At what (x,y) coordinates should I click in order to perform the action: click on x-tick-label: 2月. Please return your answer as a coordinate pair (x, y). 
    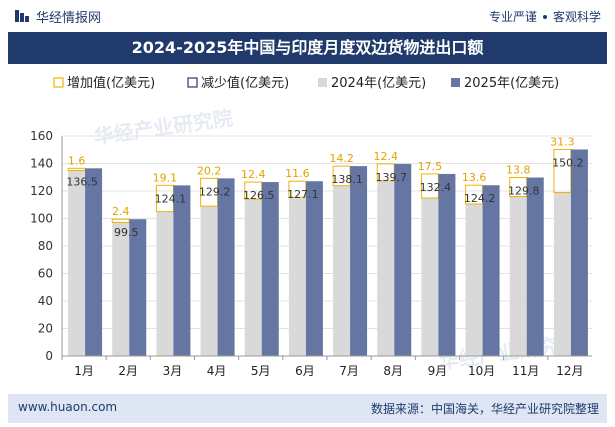
    Looking at the image, I should click on (128, 371).